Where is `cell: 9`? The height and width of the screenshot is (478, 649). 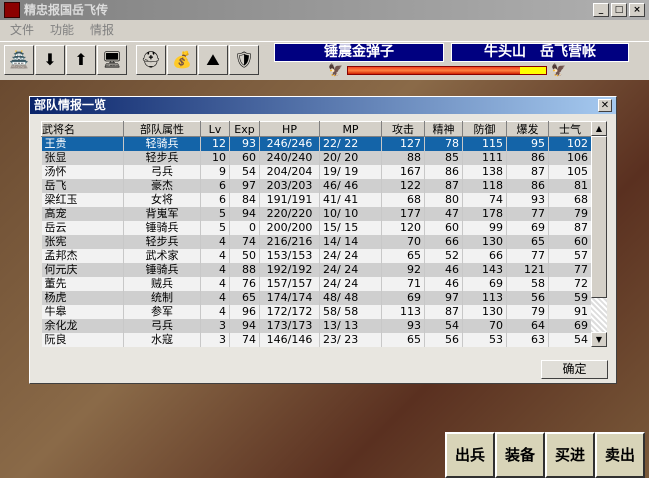 cell: 9 is located at coordinates (215, 172).